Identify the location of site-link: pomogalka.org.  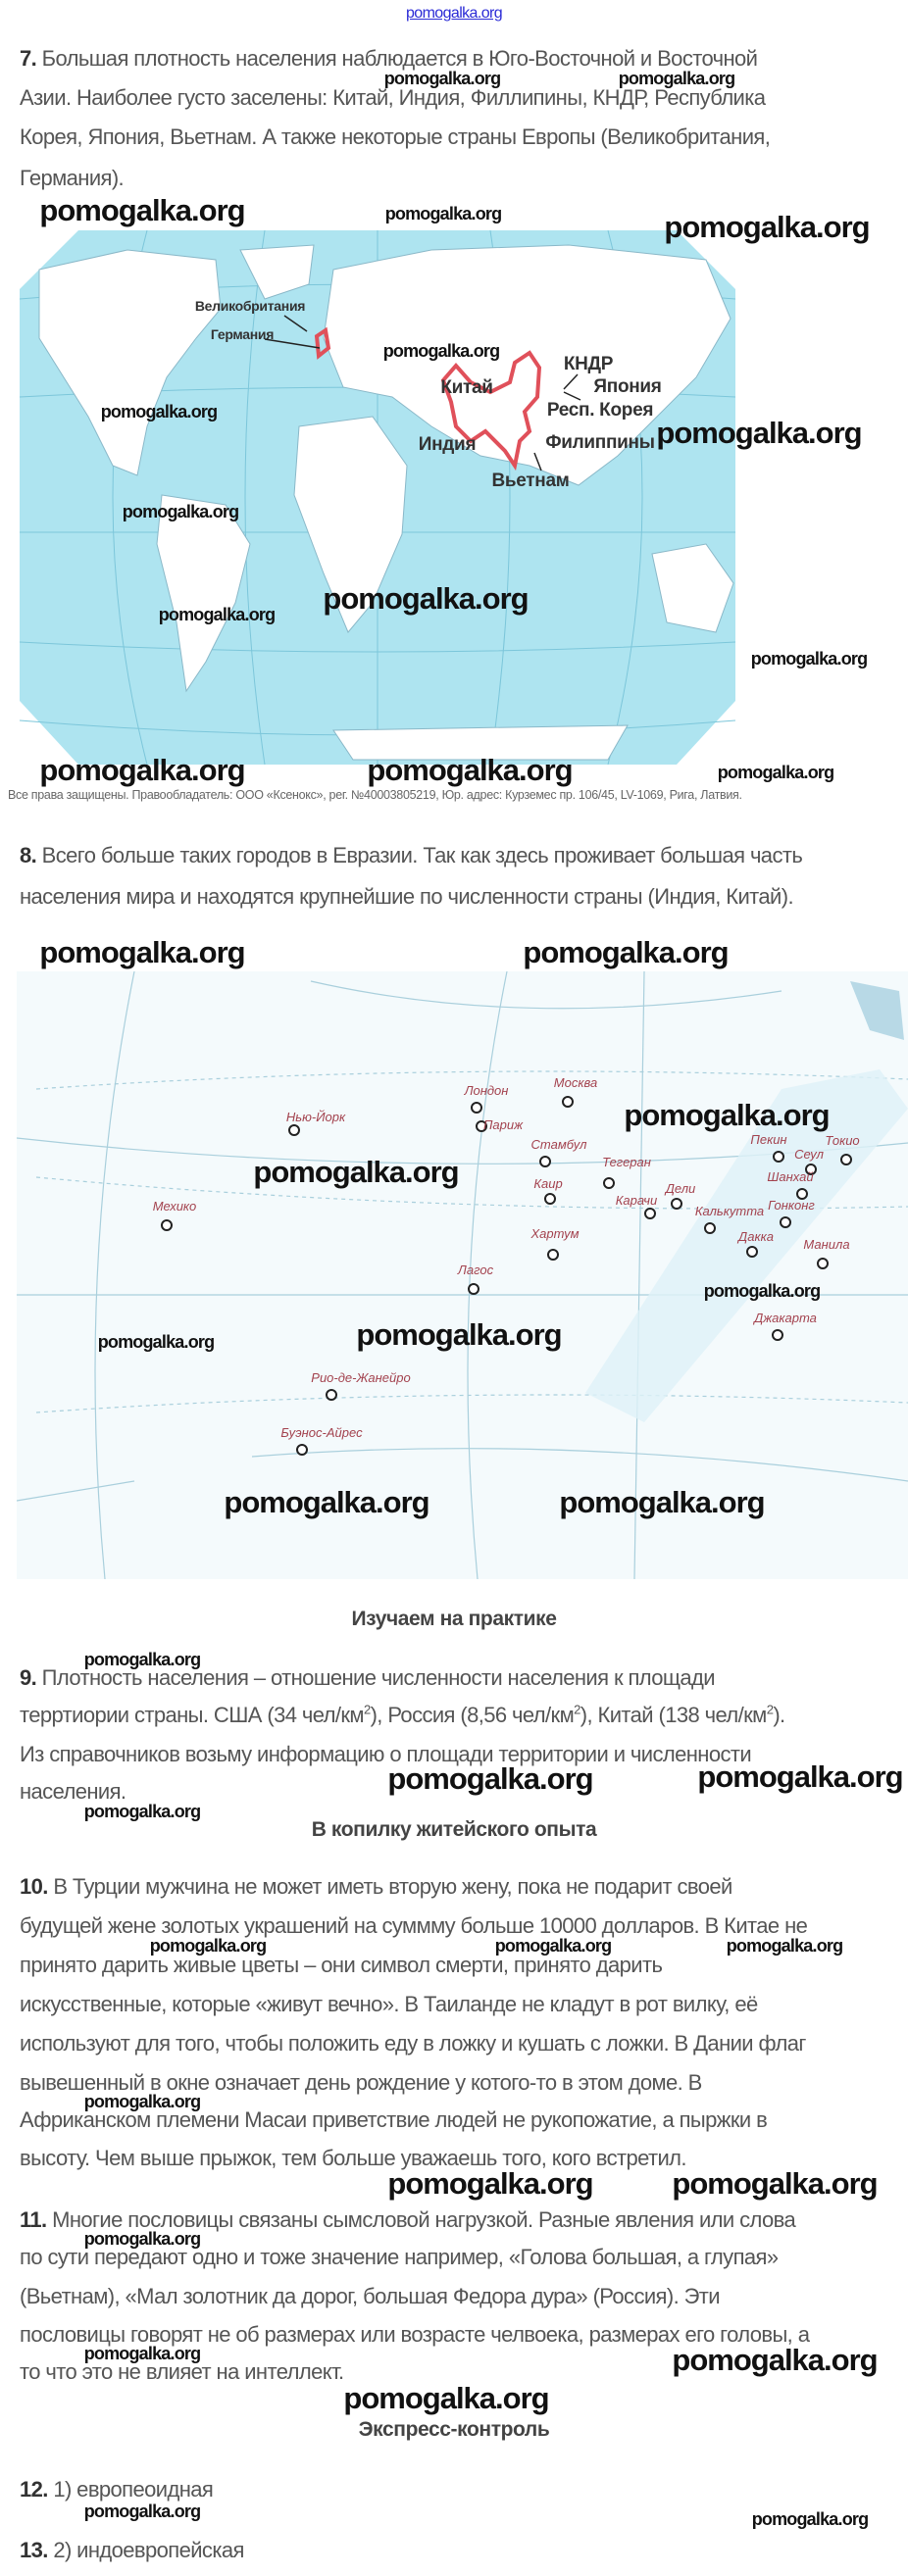
(454, 13).